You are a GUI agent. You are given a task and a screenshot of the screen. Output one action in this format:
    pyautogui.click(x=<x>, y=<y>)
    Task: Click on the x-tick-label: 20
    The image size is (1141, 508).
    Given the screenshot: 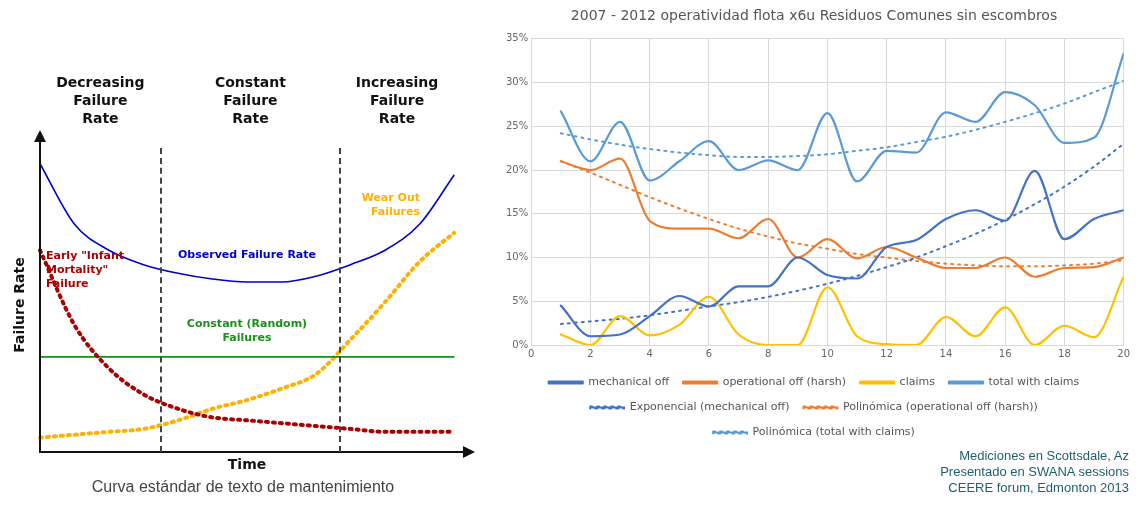 What is the action you would take?
    pyautogui.click(x=1123, y=353)
    